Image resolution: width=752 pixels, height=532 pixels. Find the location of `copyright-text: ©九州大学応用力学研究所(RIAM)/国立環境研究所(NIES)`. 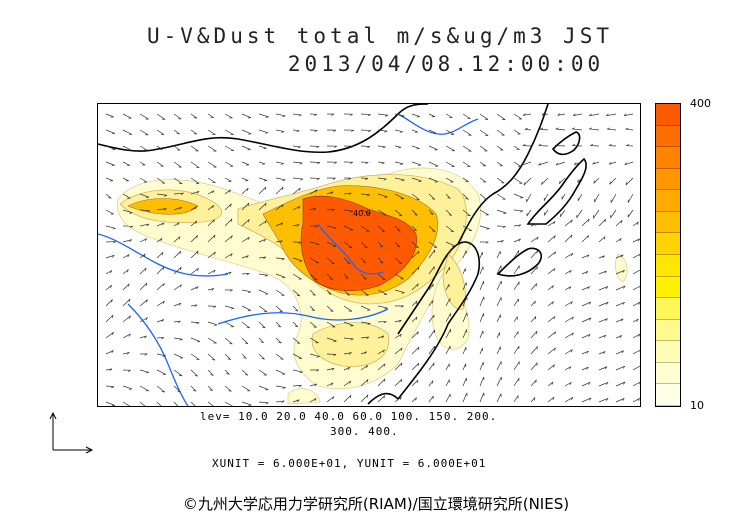

copyright-text: ©九州大学応用力学研究所(RIAM)/国立環境研究所(NIES) is located at coordinates (376, 504).